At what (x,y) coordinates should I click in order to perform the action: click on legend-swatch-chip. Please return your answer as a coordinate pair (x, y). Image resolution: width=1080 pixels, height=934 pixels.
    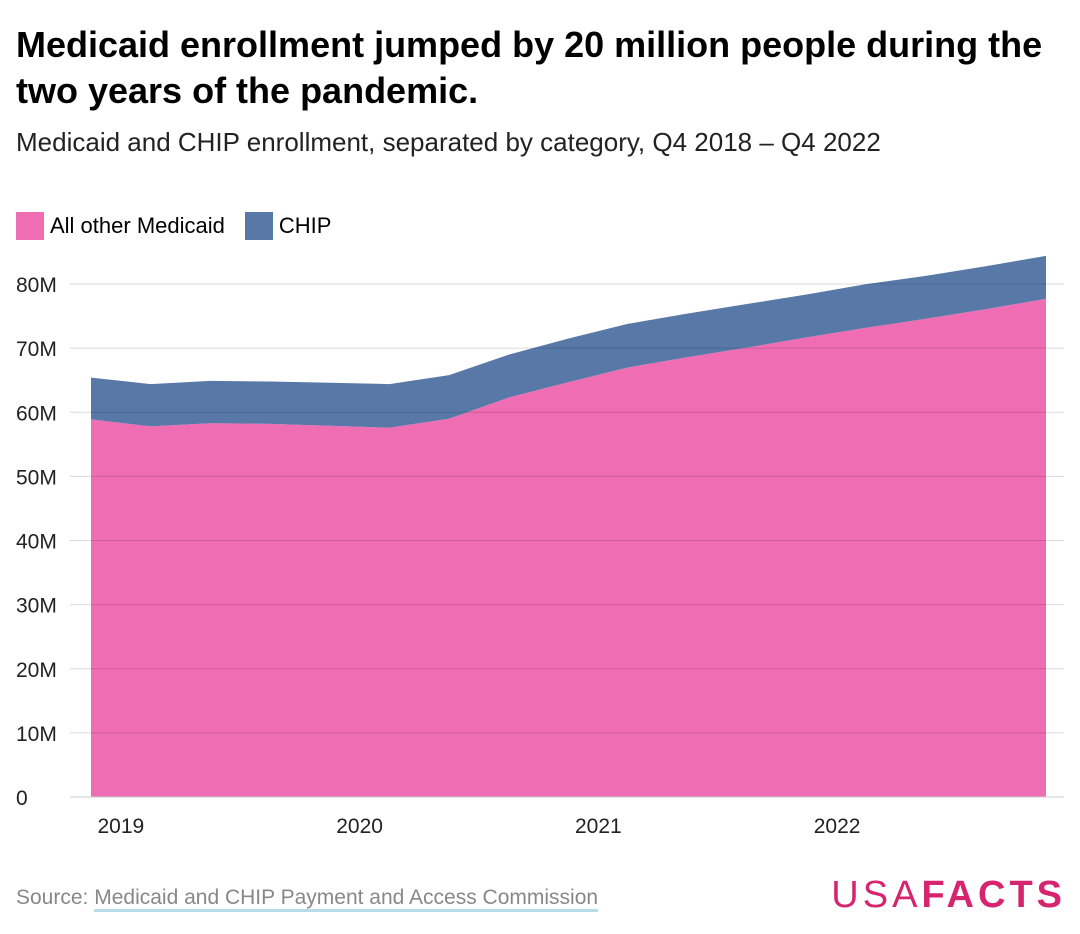
    Looking at the image, I should click on (258, 226).